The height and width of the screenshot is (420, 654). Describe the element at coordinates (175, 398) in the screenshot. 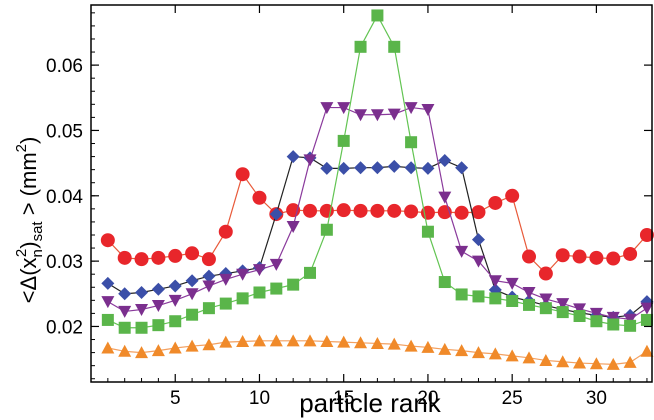

I see `x-tick-label: 5` at that location.